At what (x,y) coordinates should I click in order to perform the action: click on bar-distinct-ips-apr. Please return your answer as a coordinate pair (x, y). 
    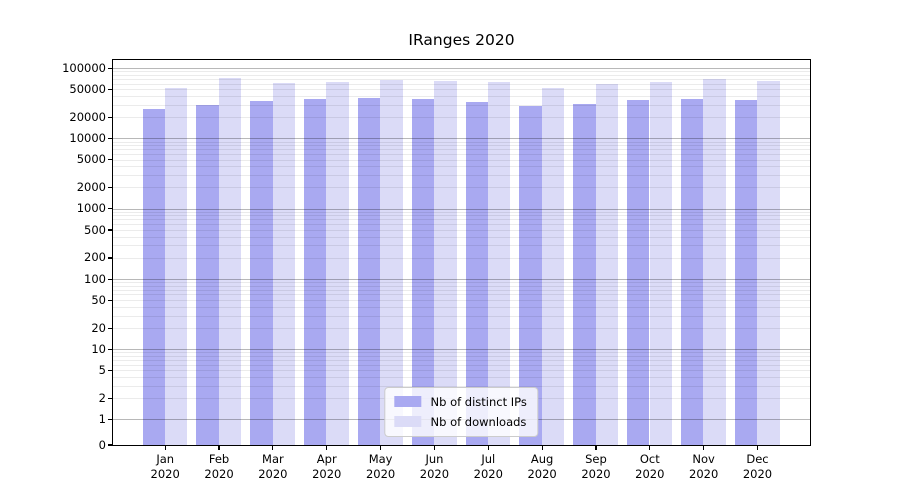
    Looking at the image, I should click on (315, 272).